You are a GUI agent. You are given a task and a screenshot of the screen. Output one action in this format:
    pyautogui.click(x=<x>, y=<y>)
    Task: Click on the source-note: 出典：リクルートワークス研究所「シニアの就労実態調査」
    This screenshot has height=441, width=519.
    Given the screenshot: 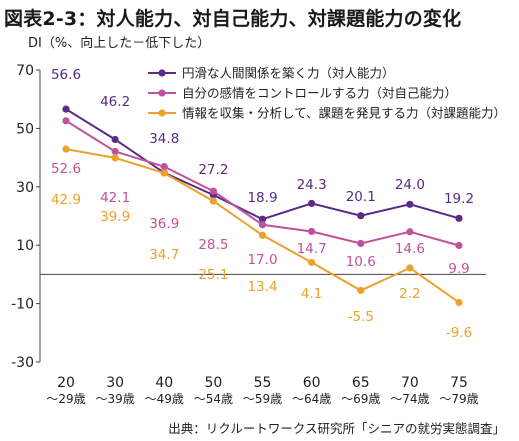 What is the action you would take?
    pyautogui.click(x=336, y=428)
    